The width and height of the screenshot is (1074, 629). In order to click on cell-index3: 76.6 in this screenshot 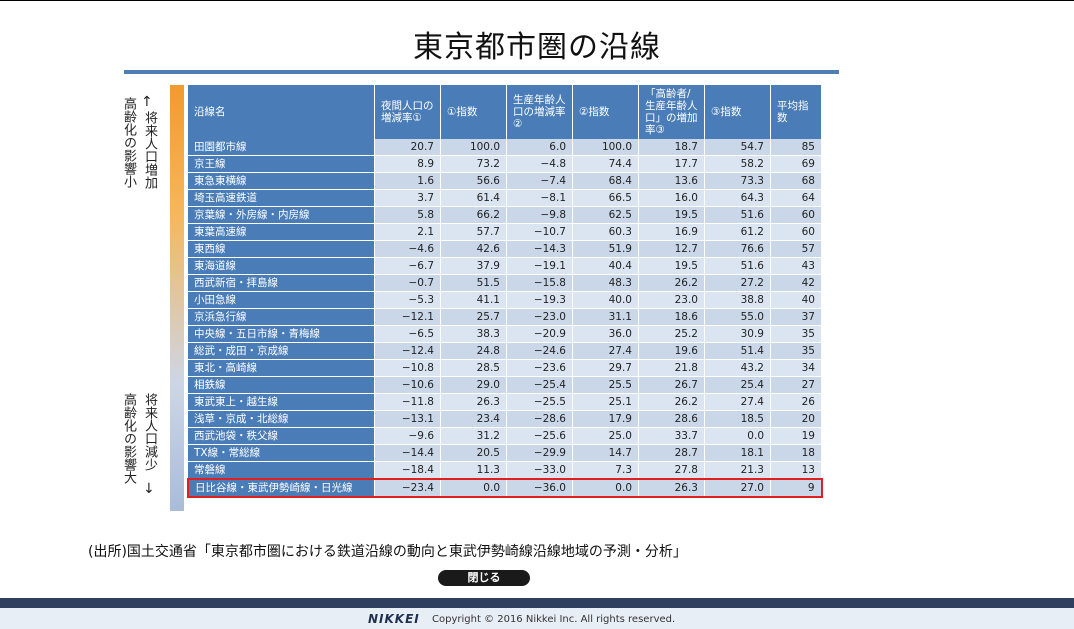, I will do `click(737, 249)`.